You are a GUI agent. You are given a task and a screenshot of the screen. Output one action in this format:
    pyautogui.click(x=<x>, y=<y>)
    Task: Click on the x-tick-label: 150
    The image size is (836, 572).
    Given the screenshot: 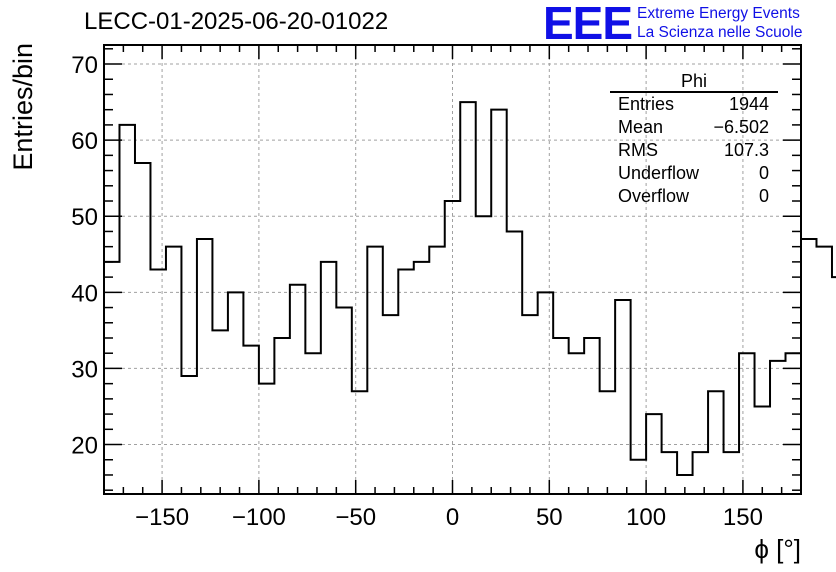 What is the action you would take?
    pyautogui.click(x=743, y=517)
    